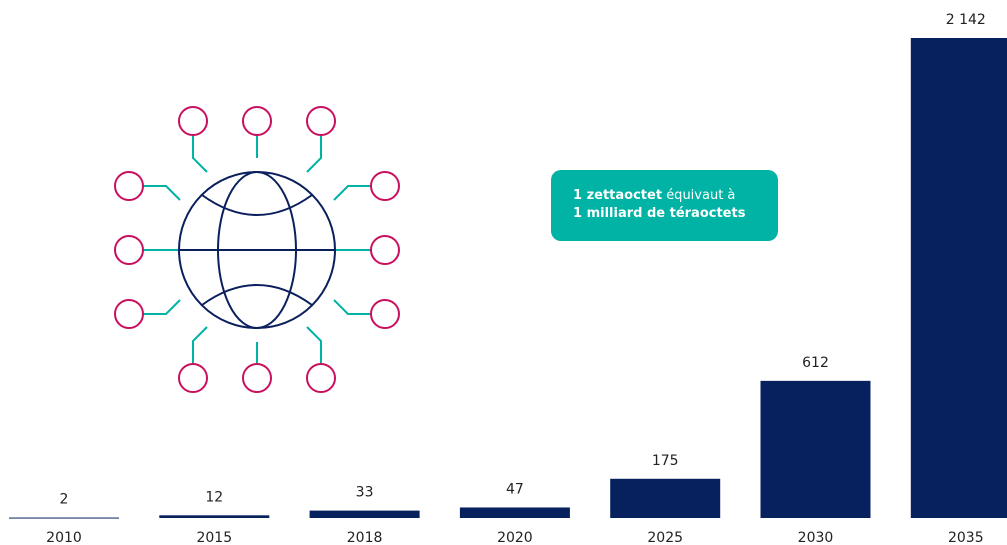 The height and width of the screenshot is (545, 1007). What do you see at coordinates (365, 493) in the screenshot?
I see `value-label: 33` at bounding box center [365, 493].